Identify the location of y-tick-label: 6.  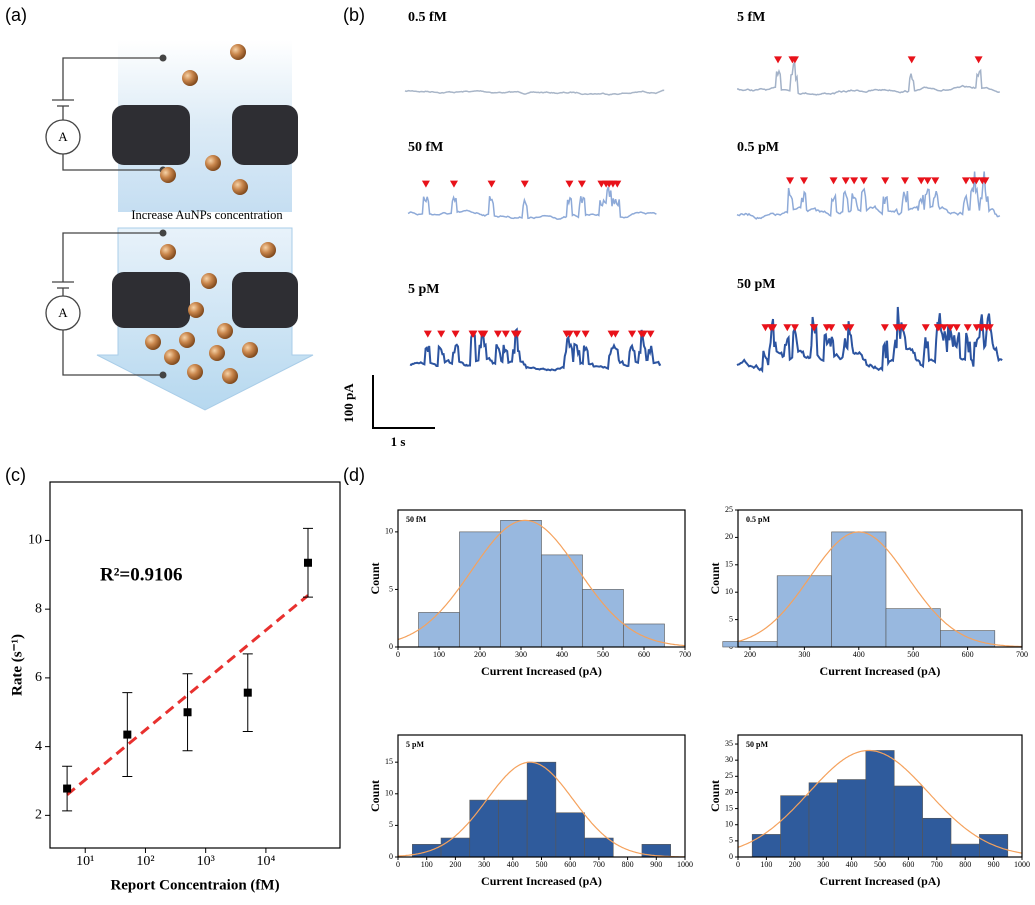
(38, 677).